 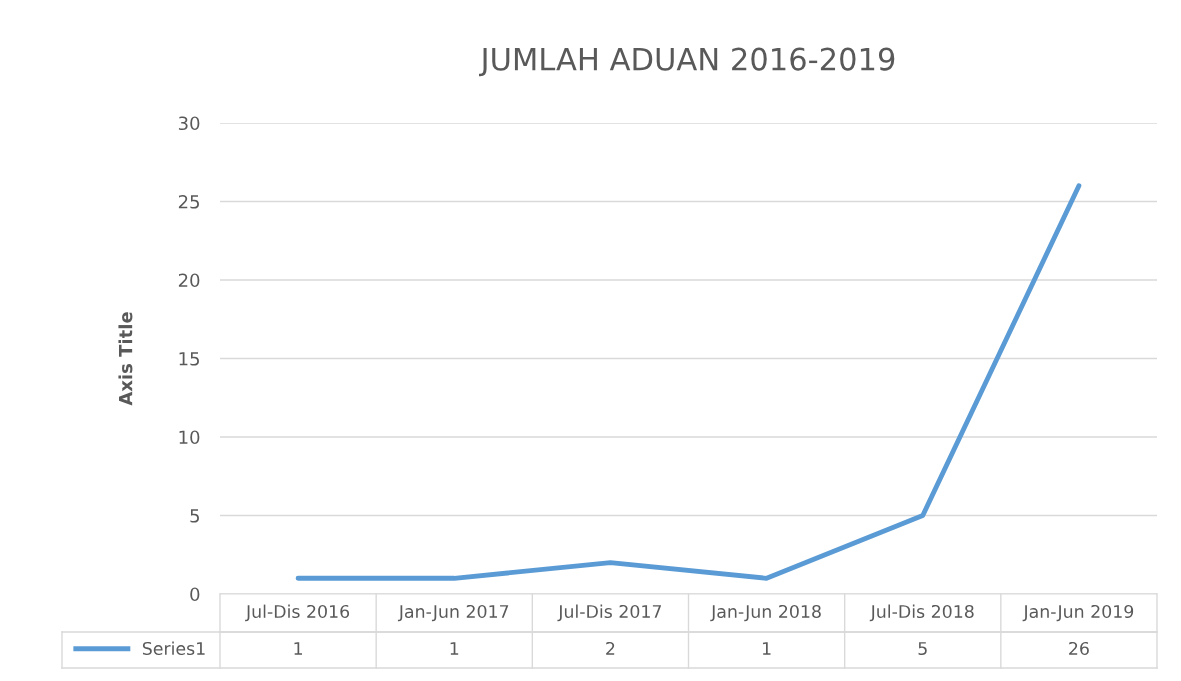 What do you see at coordinates (610, 648) in the screenshot?
I see `data-label: 2` at bounding box center [610, 648].